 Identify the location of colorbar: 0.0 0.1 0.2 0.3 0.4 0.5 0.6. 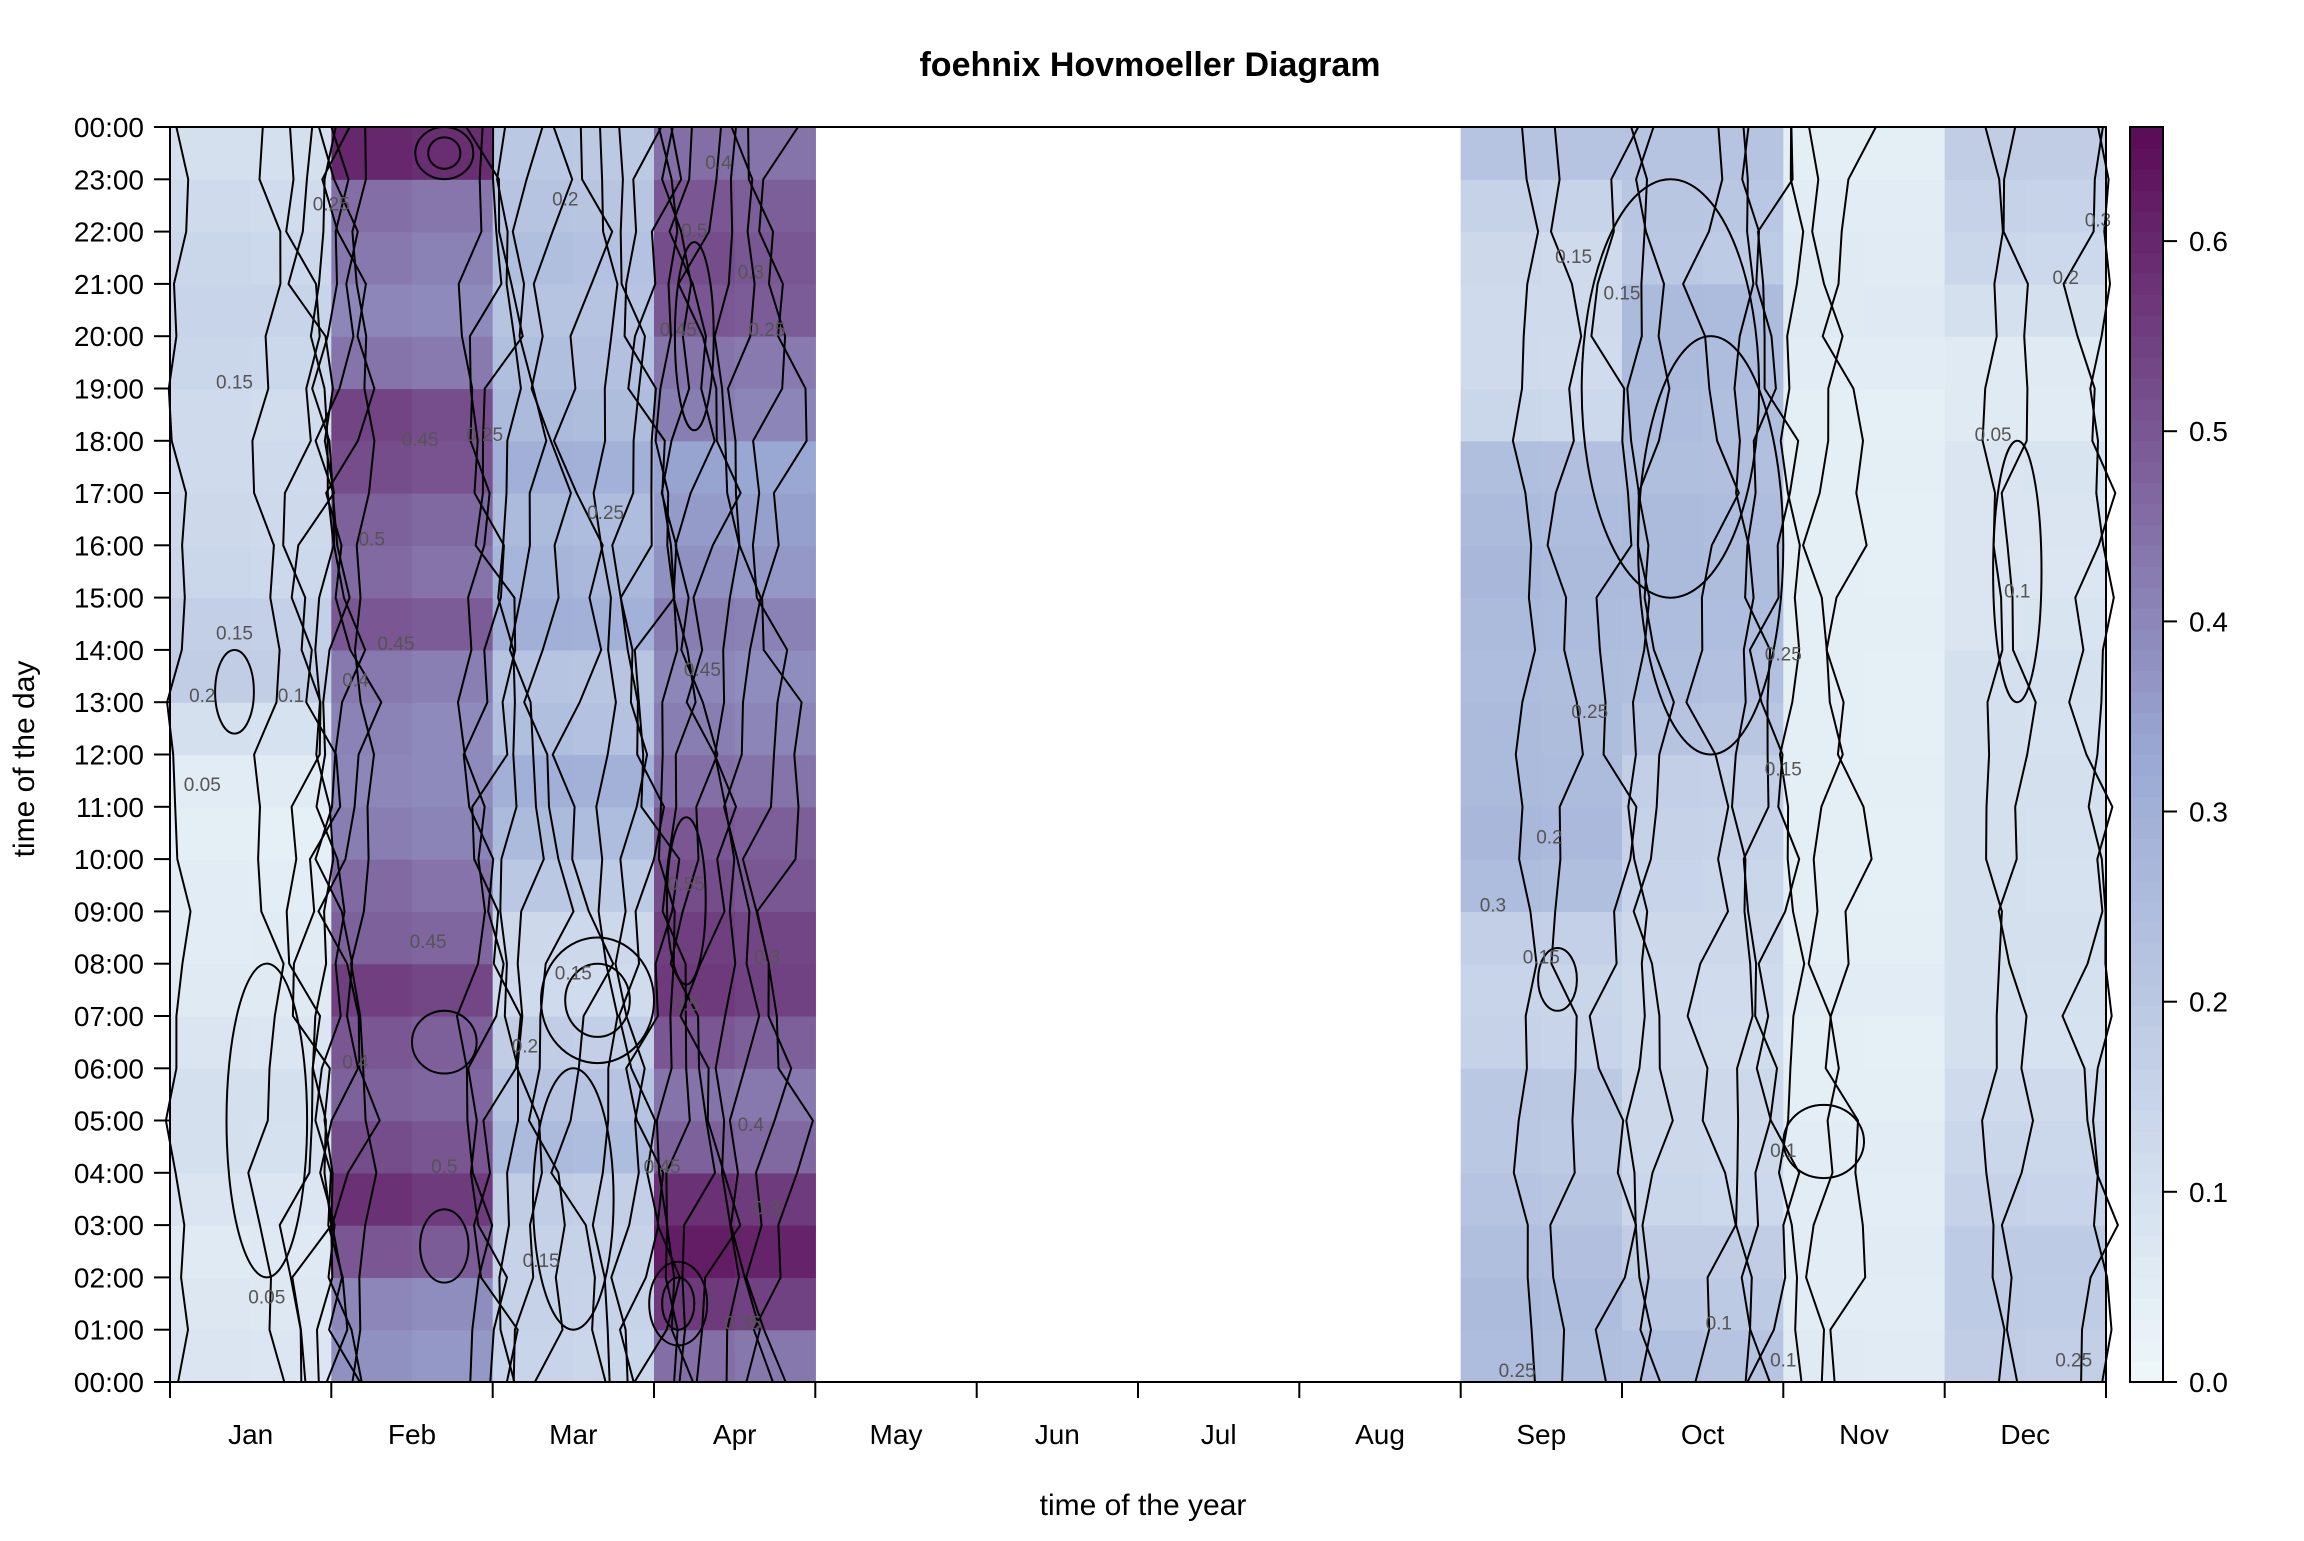
(2178, 762).